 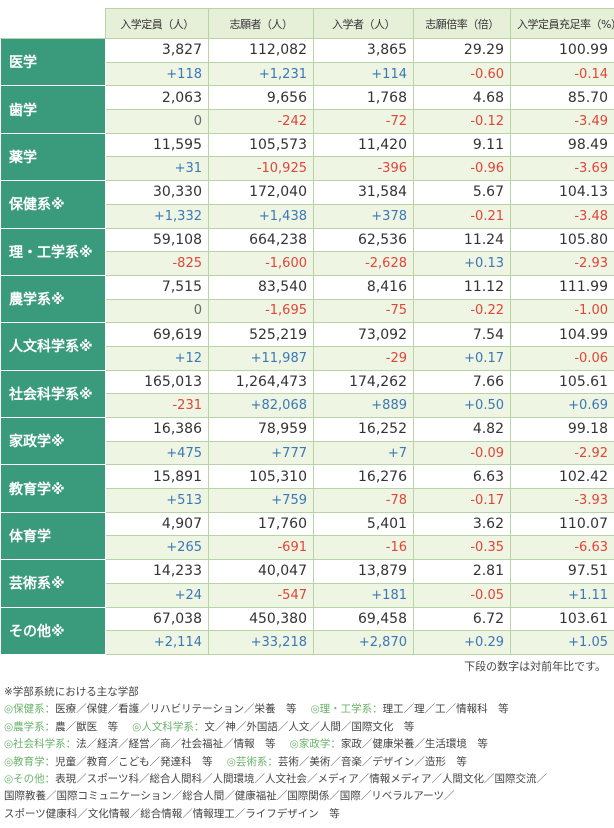 I want to click on note-label: ◎芸術系：, so click(x=252, y=761).